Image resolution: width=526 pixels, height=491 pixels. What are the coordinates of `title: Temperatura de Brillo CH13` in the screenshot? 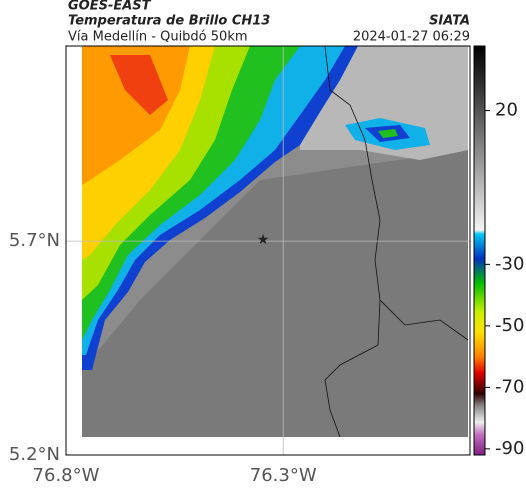 It's located at (169, 21).